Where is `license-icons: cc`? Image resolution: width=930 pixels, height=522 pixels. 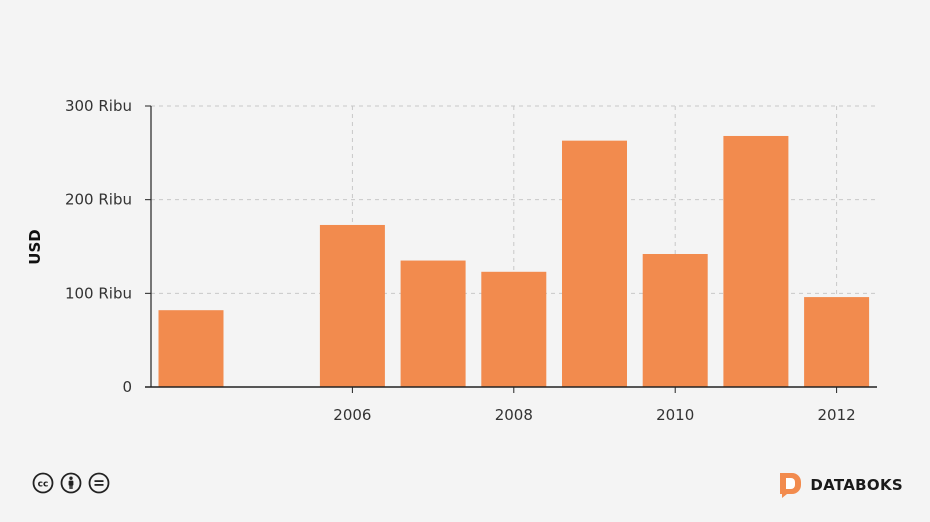
license-icons: cc is located at coordinates (71, 483).